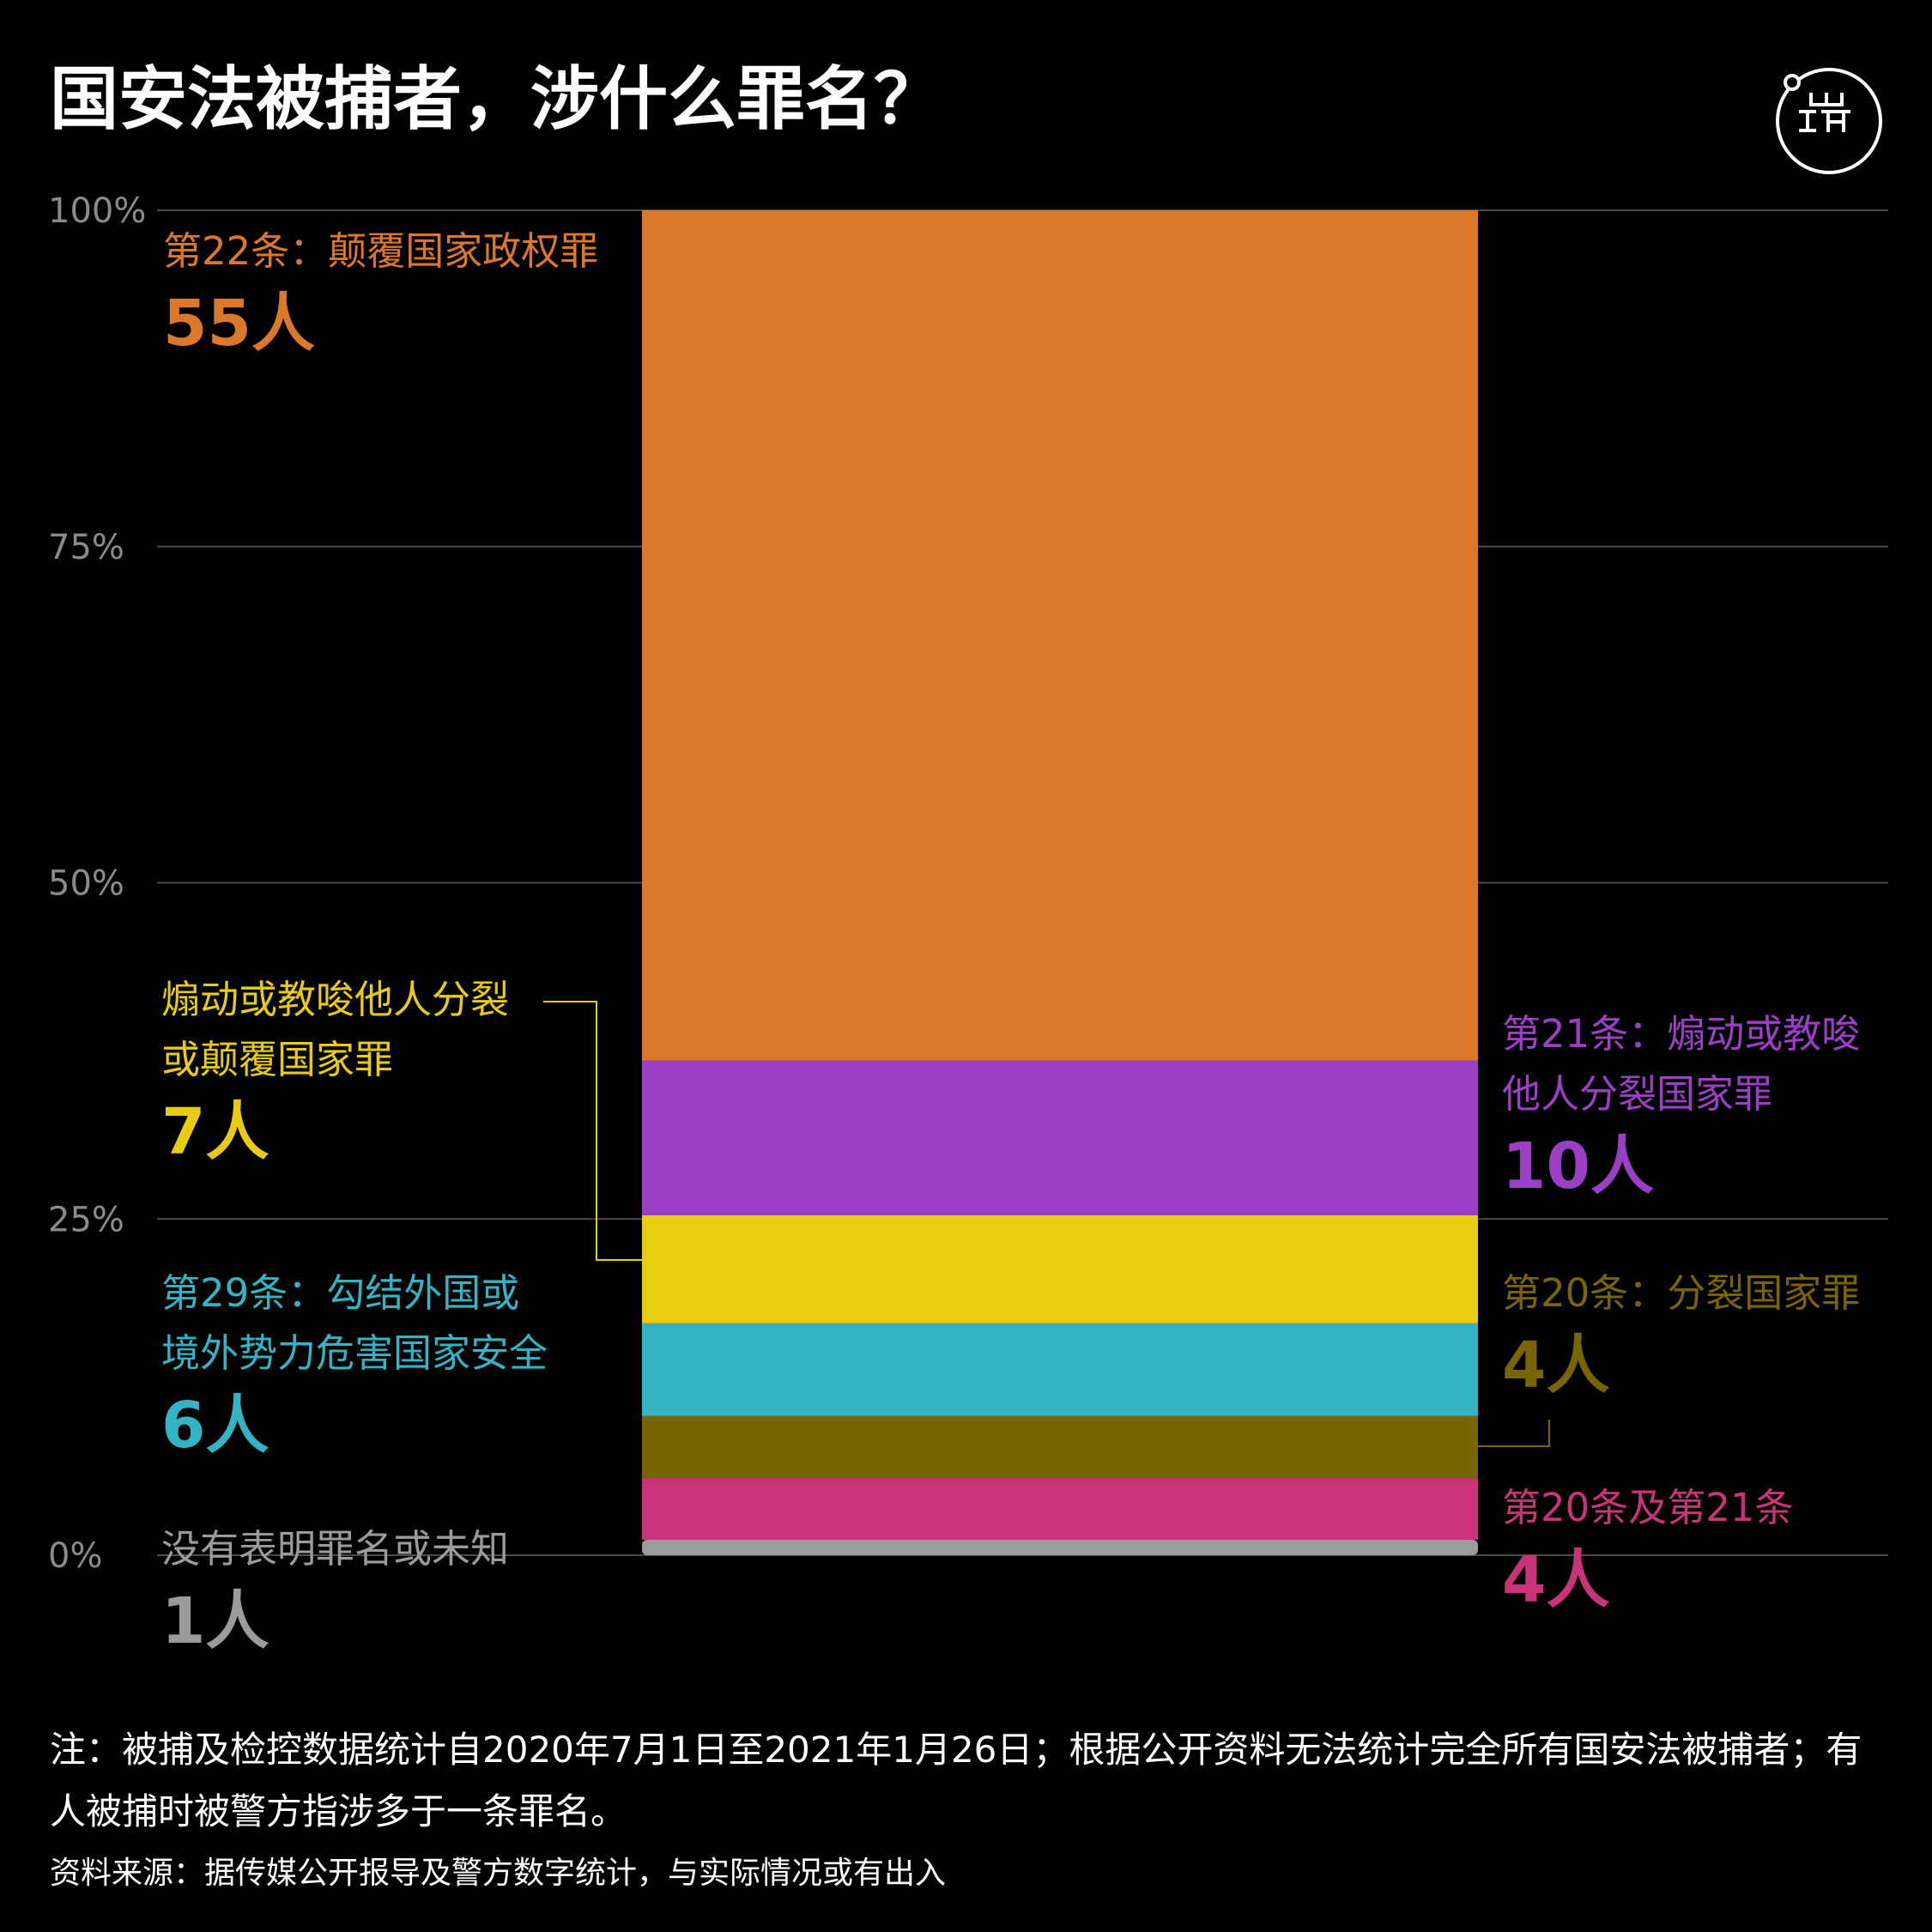 Image resolution: width=1932 pixels, height=1932 pixels. What do you see at coordinates (498, 1874) in the screenshot?
I see `source-note: 资料来源：据传媒公开报导及警方数字统计，与实际情况或有出入` at bounding box center [498, 1874].